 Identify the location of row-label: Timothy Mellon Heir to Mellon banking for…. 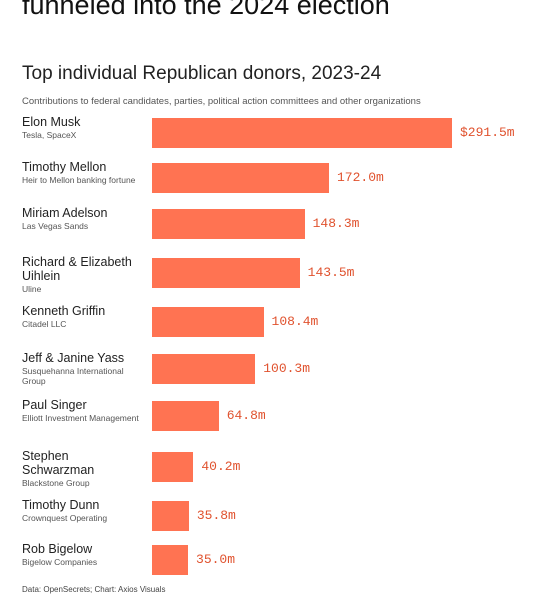
(83, 172).